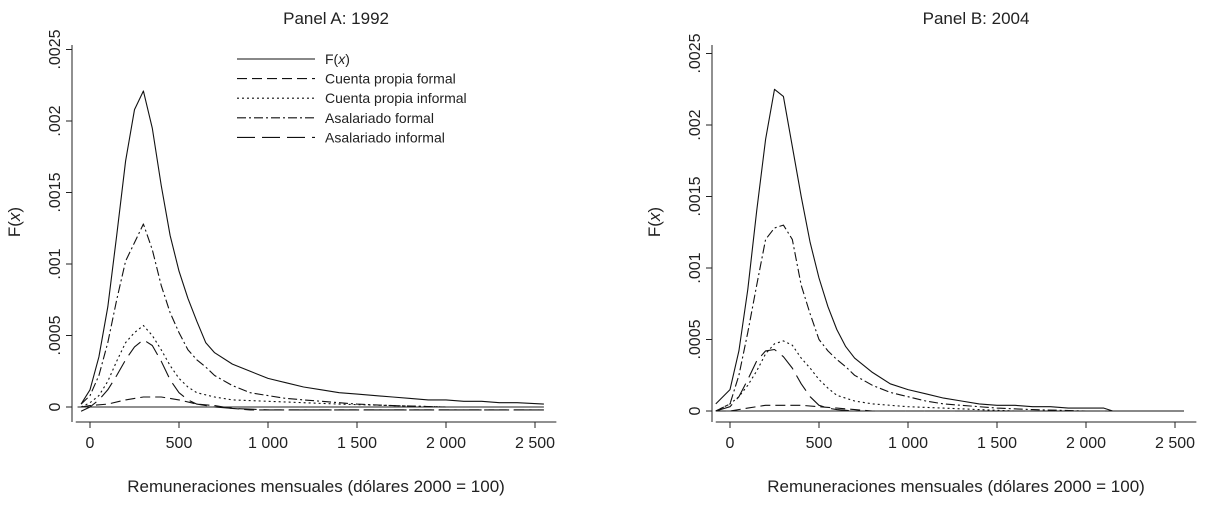  What do you see at coordinates (976, 18) in the screenshot?
I see `panel-title: Panel B: 2004` at bounding box center [976, 18].